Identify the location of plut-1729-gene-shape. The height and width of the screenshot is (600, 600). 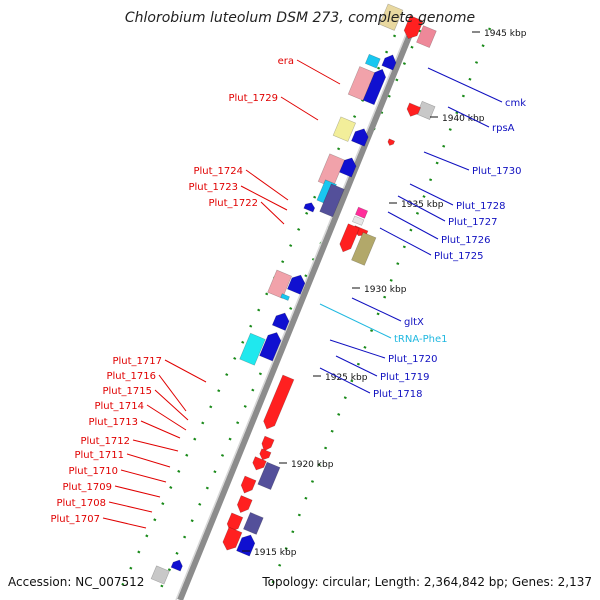
(391, 142).